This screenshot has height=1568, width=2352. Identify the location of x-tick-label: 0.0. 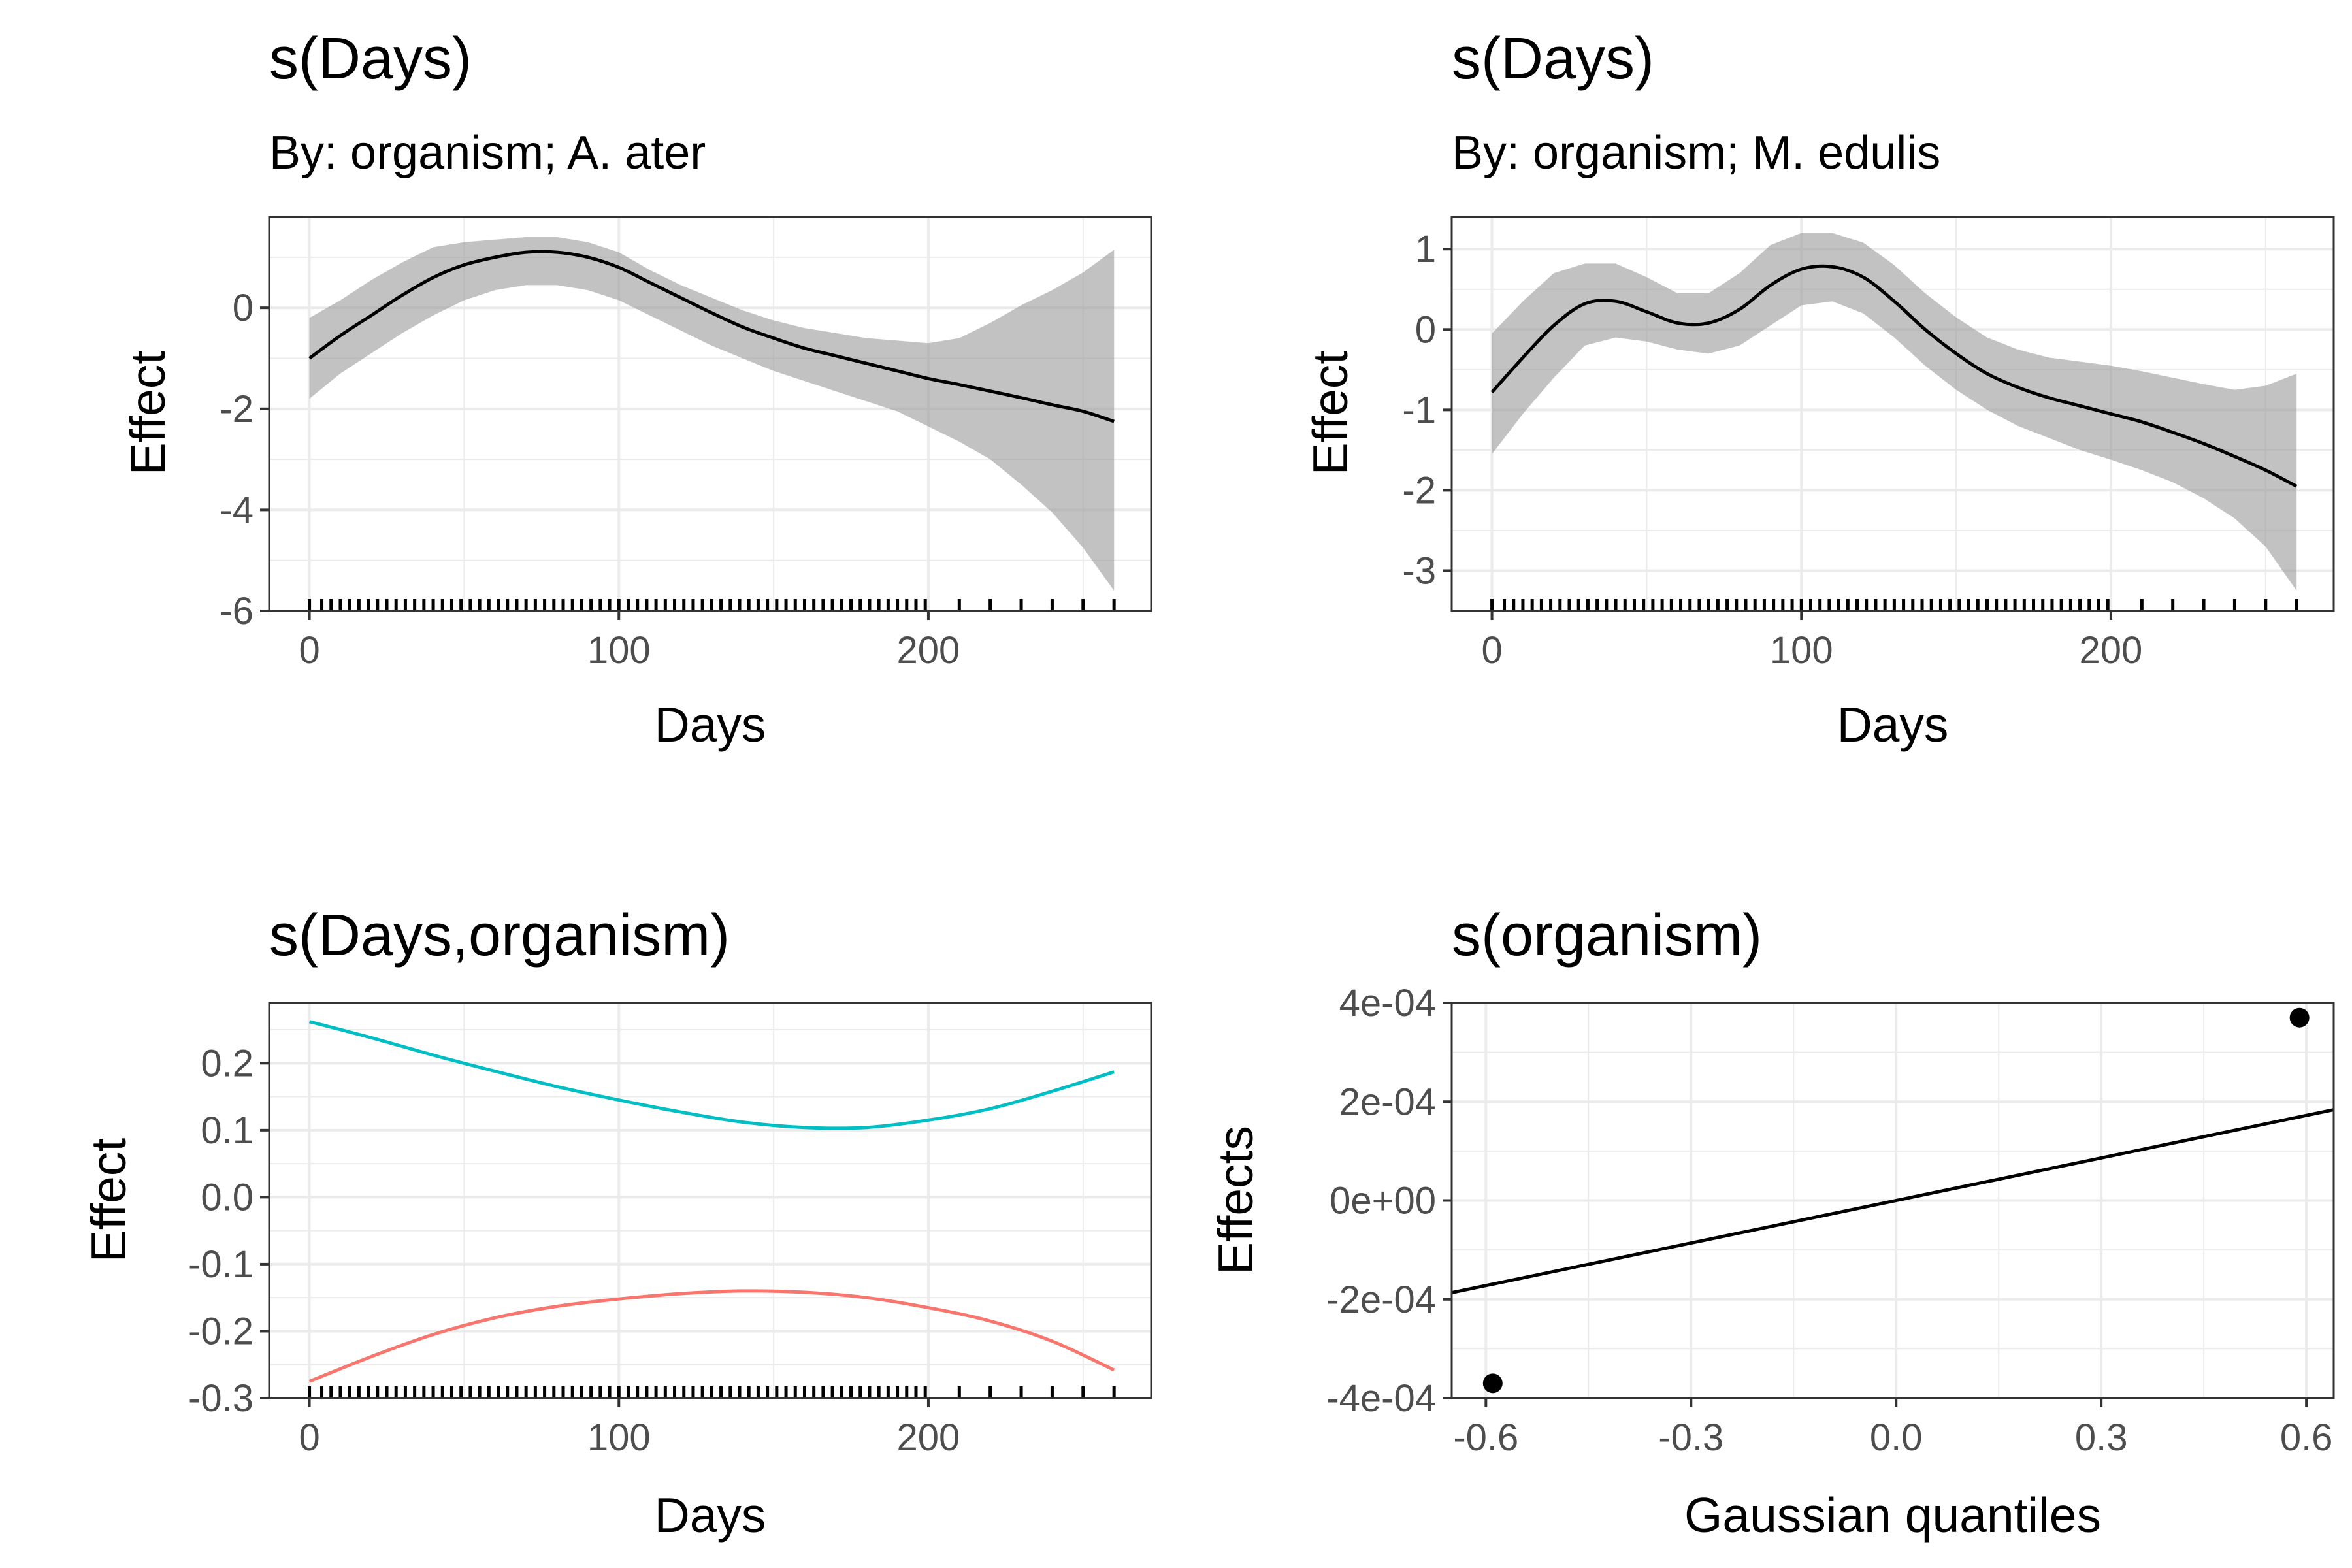
(1896, 1437).